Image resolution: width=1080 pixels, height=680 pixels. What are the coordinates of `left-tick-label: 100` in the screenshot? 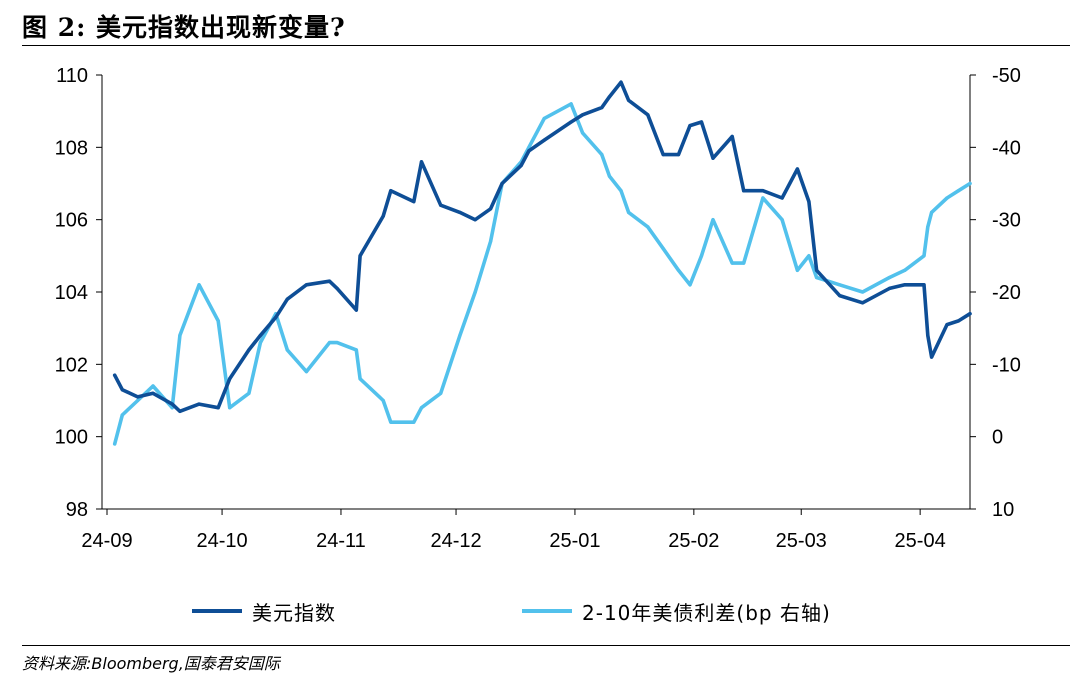 It's located at (71, 438).